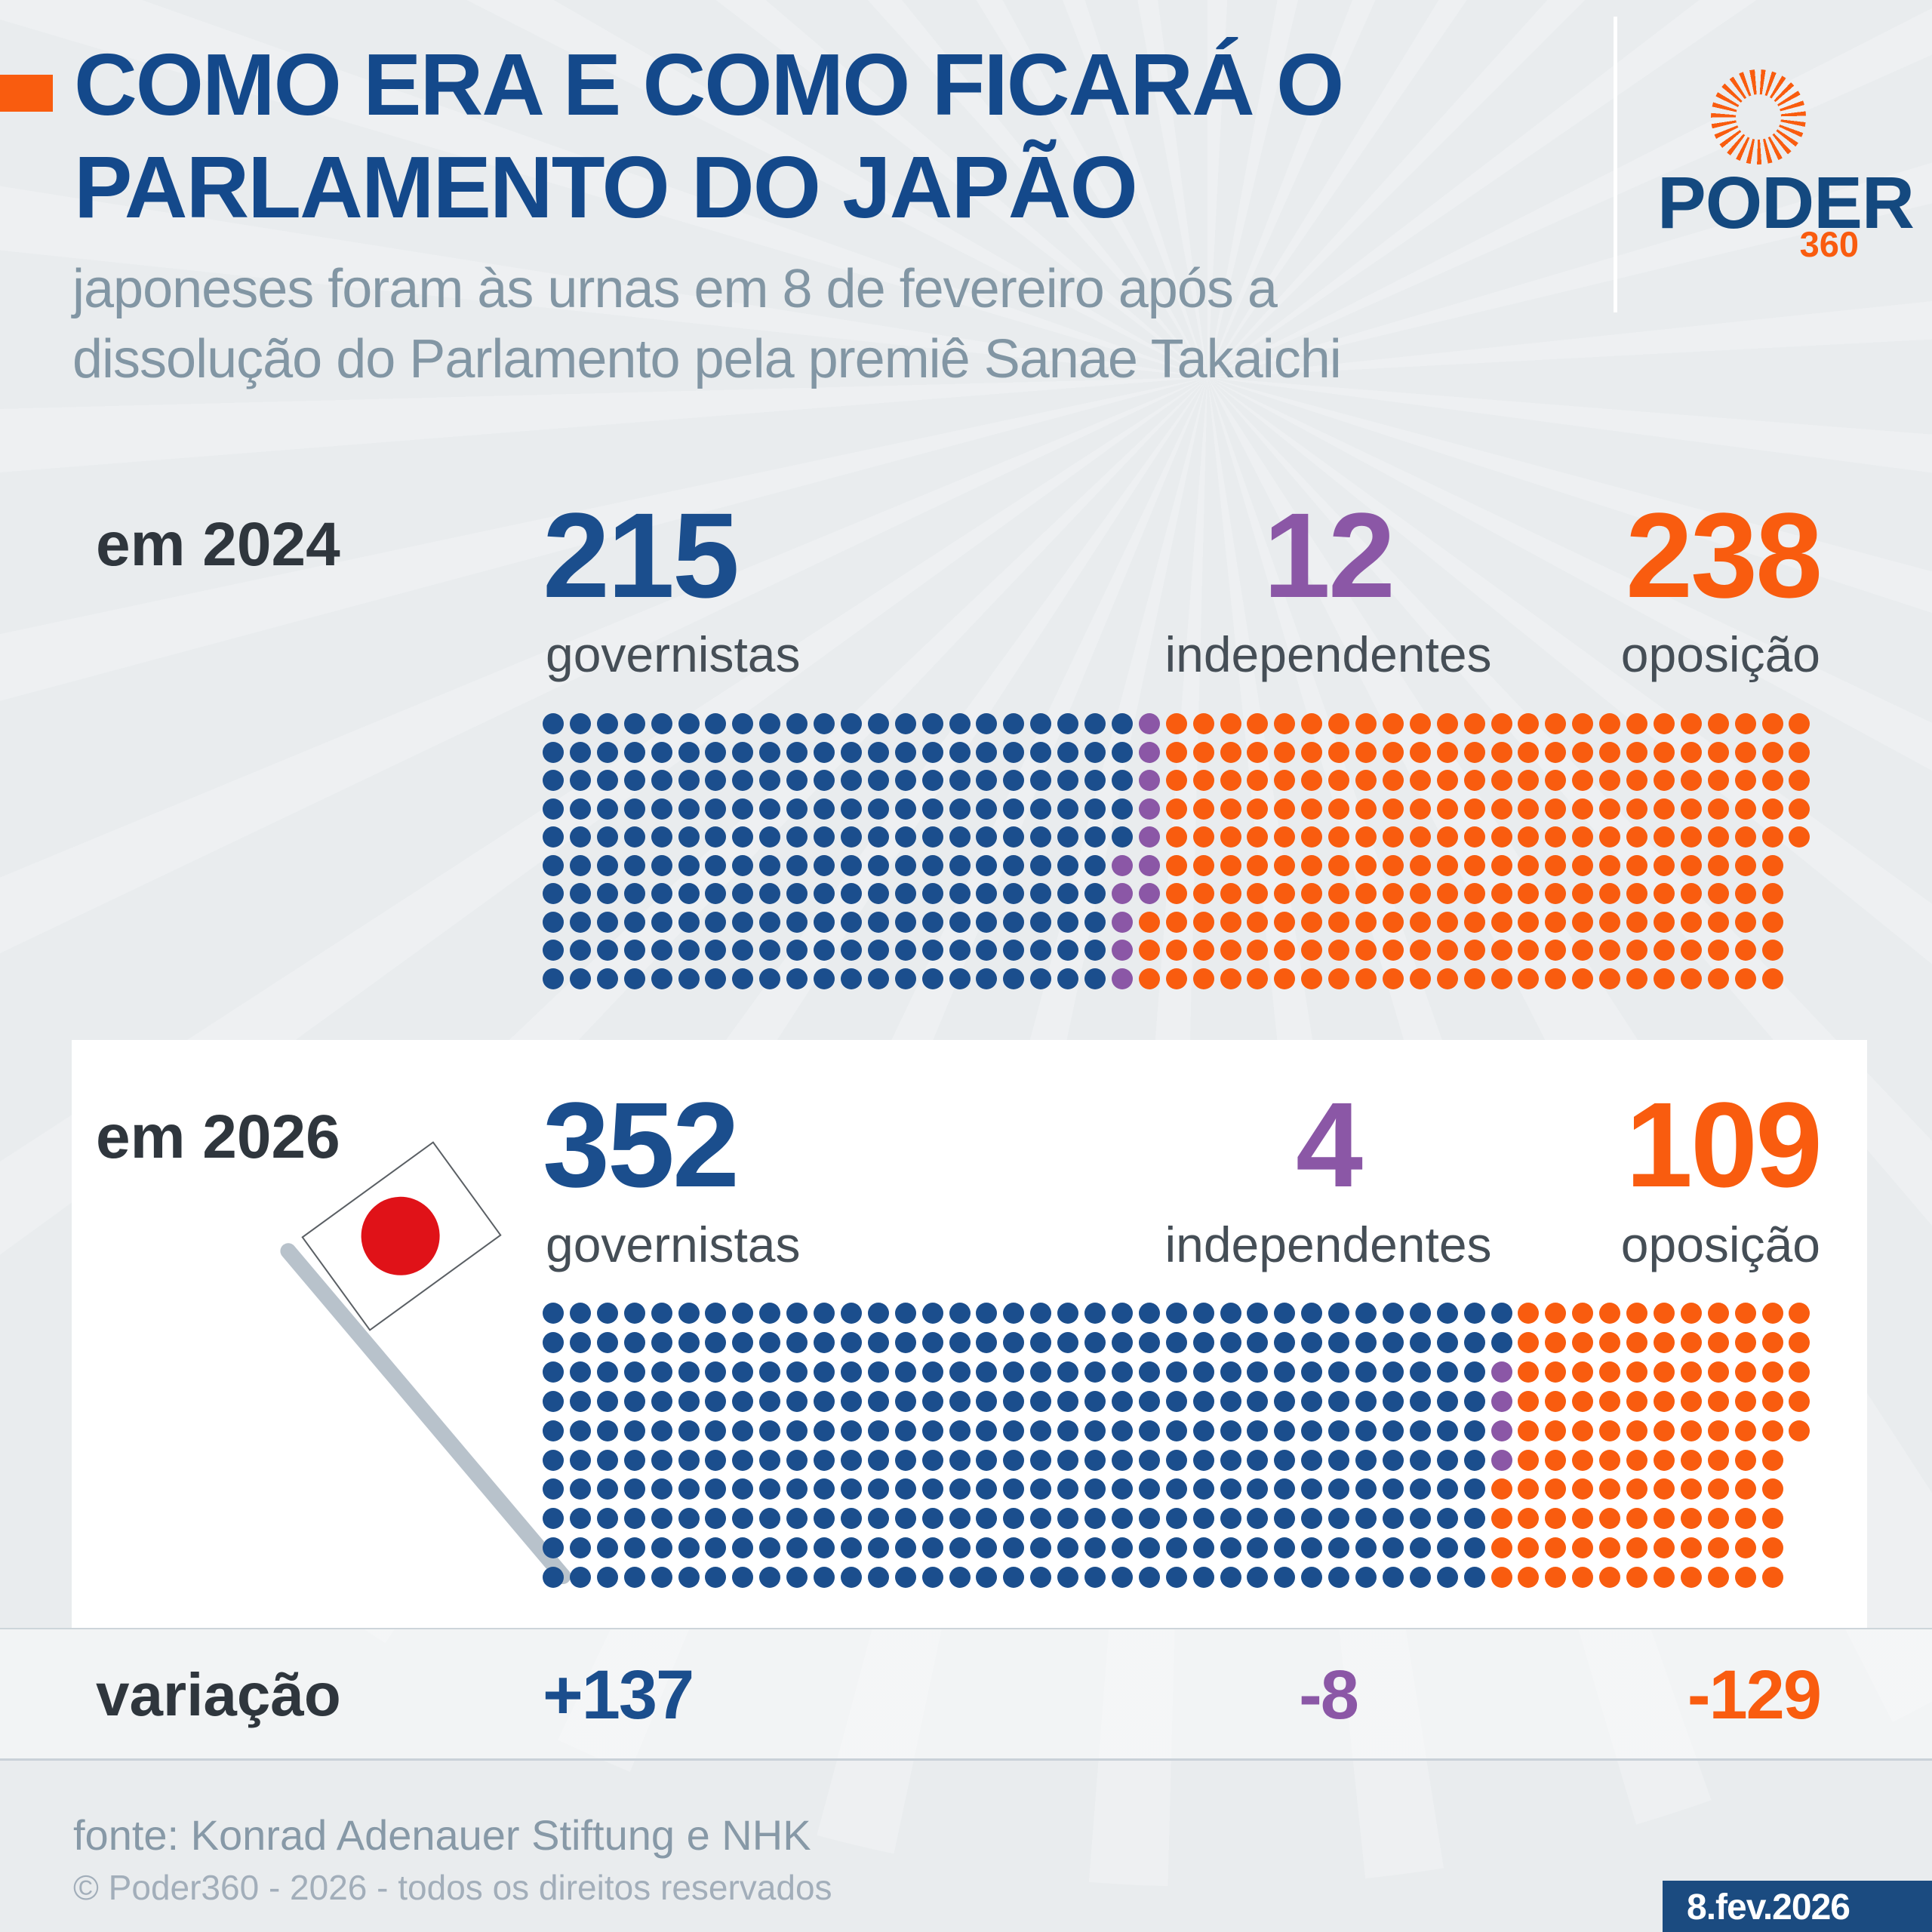  What do you see at coordinates (1329, 555) in the screenshot?
I see `ind-value-2024: 12` at bounding box center [1329, 555].